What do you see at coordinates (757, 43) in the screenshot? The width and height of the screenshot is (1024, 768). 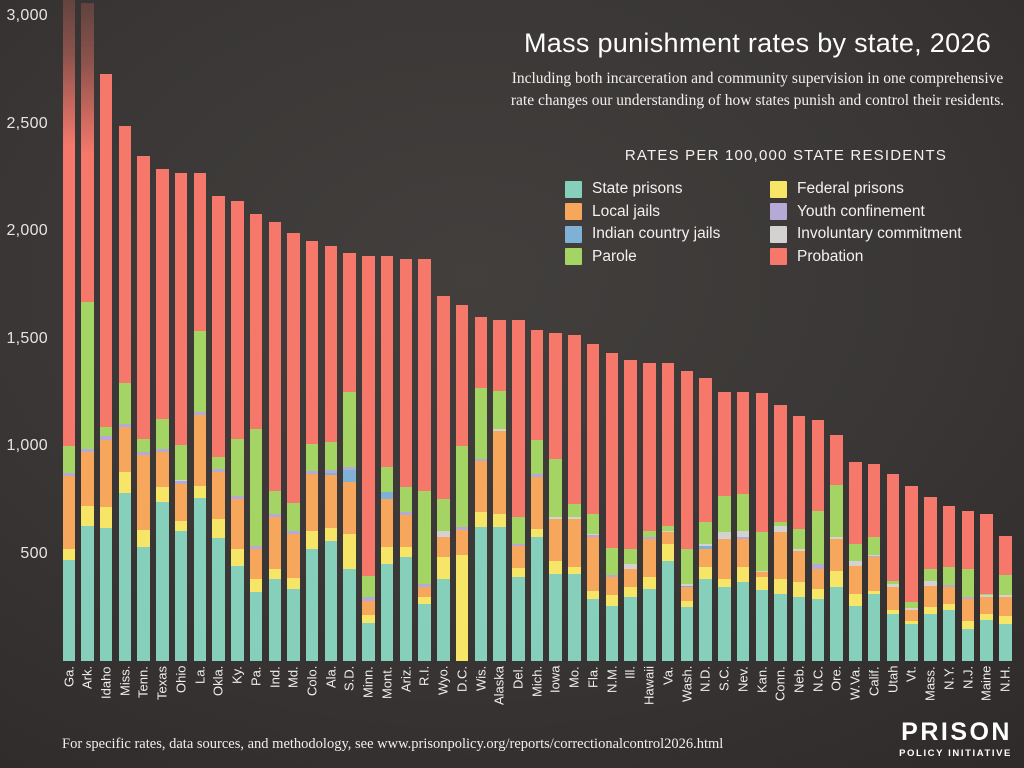 I see `chart-title: Mass punishment rates by state, 2026` at bounding box center [757, 43].